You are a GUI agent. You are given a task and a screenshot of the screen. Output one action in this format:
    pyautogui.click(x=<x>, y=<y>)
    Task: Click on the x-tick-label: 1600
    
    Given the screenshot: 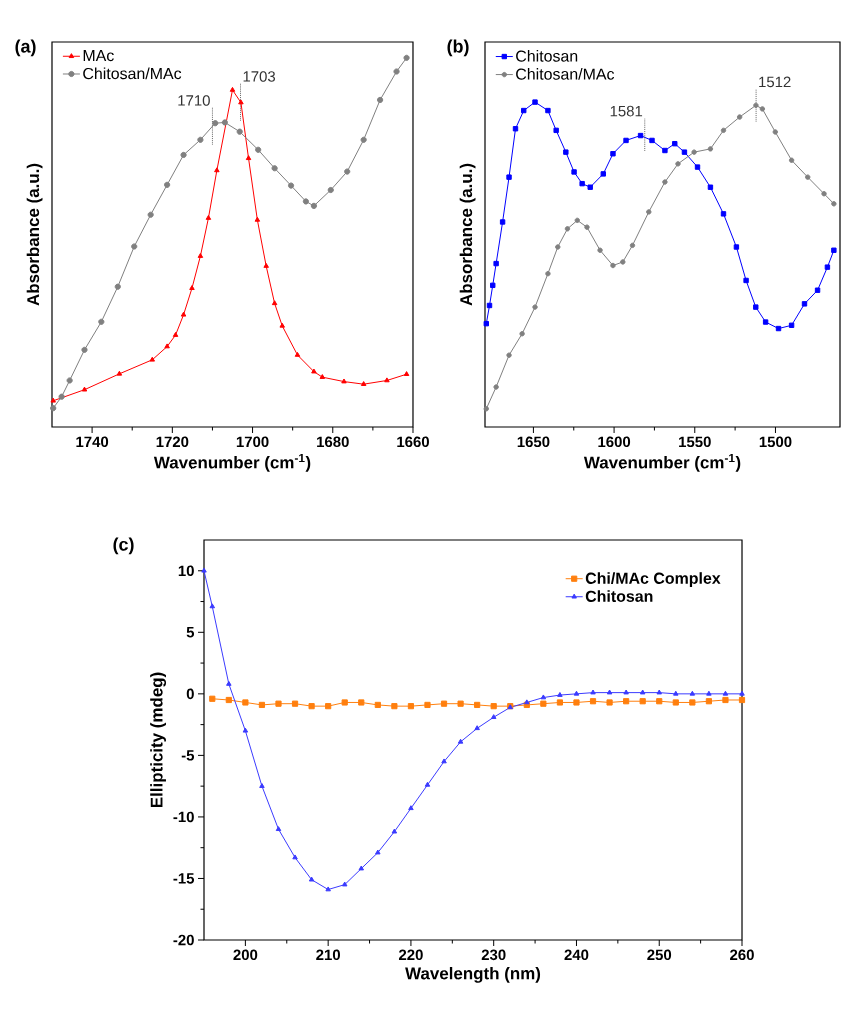 What is the action you would take?
    pyautogui.click(x=614, y=442)
    